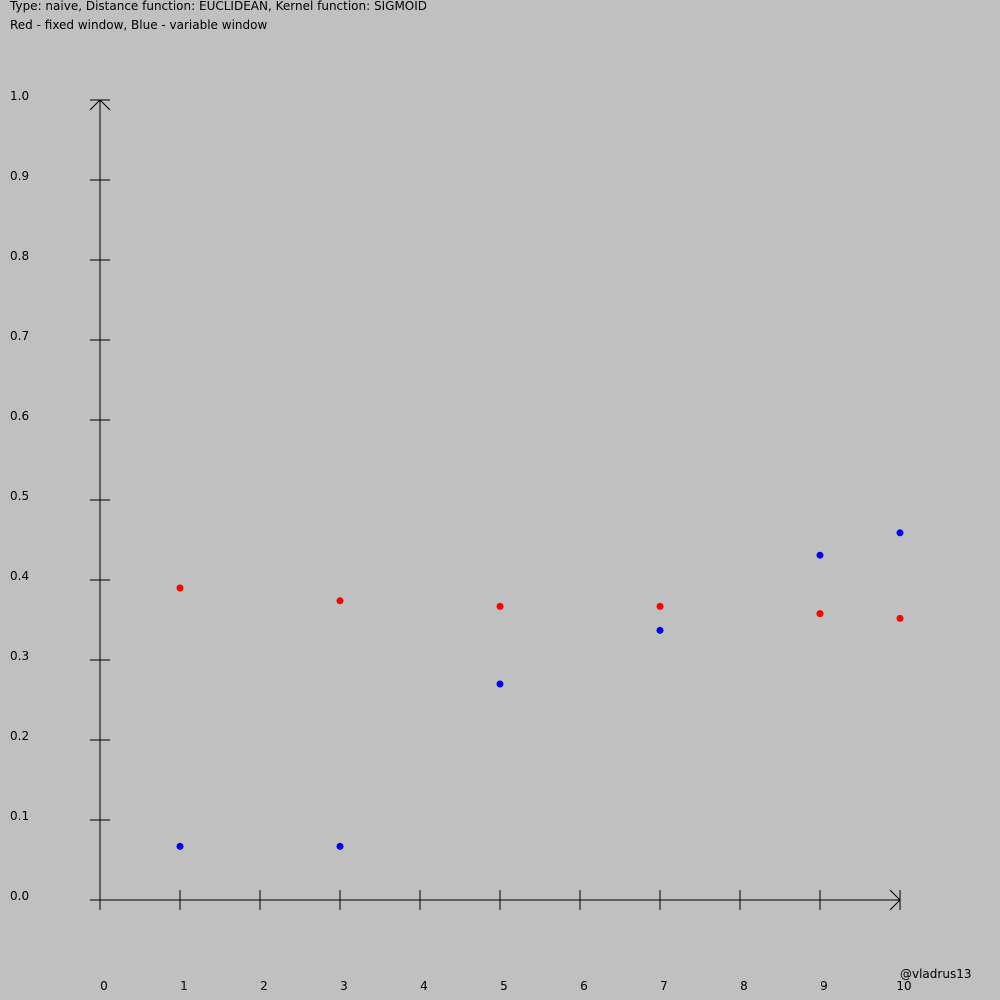 This screenshot has height=1000, width=1000. What do you see at coordinates (19, 336) in the screenshot?
I see `y-tick-label: 0.7` at bounding box center [19, 336].